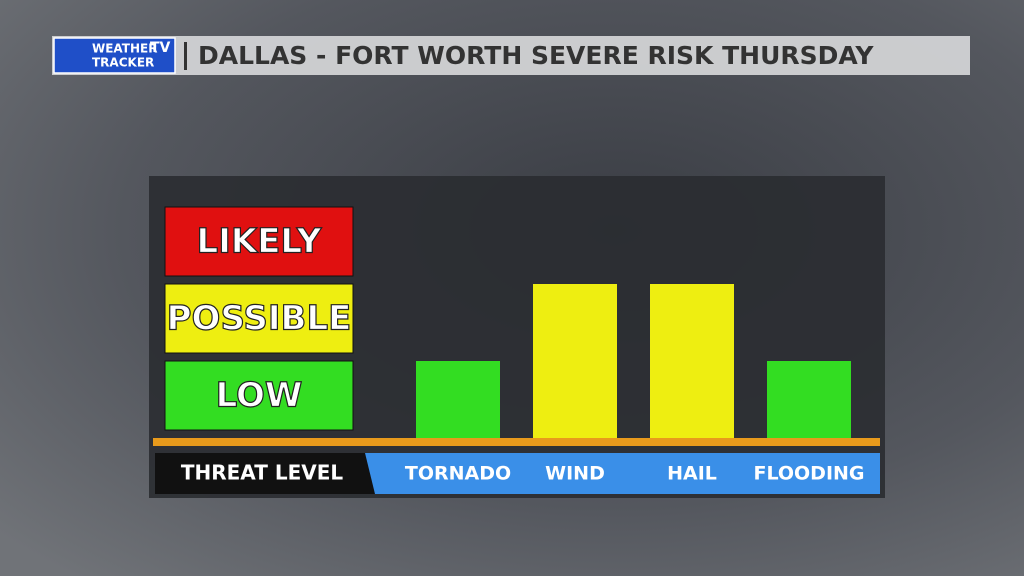 Image resolution: width=1024 pixels, height=580 pixels. I want to click on category-band, so click(622, 473).